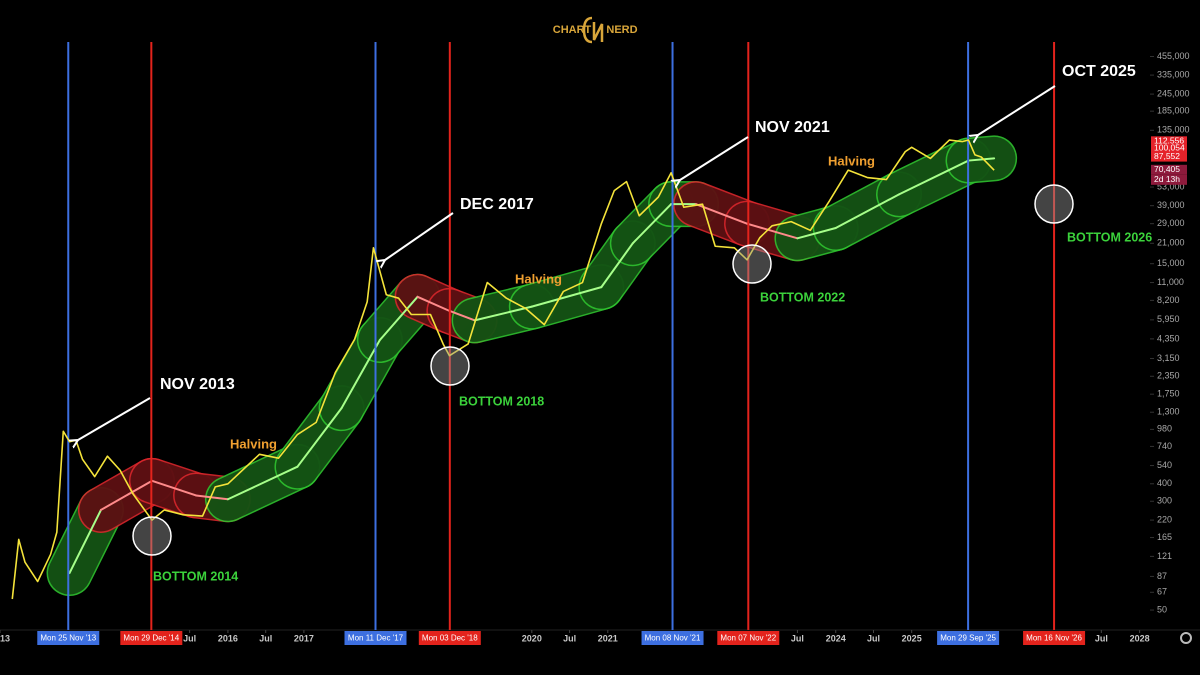 This screenshot has height=675, width=1200. What do you see at coordinates (1164, 537) in the screenshot?
I see `y-tick-label: 165` at bounding box center [1164, 537].